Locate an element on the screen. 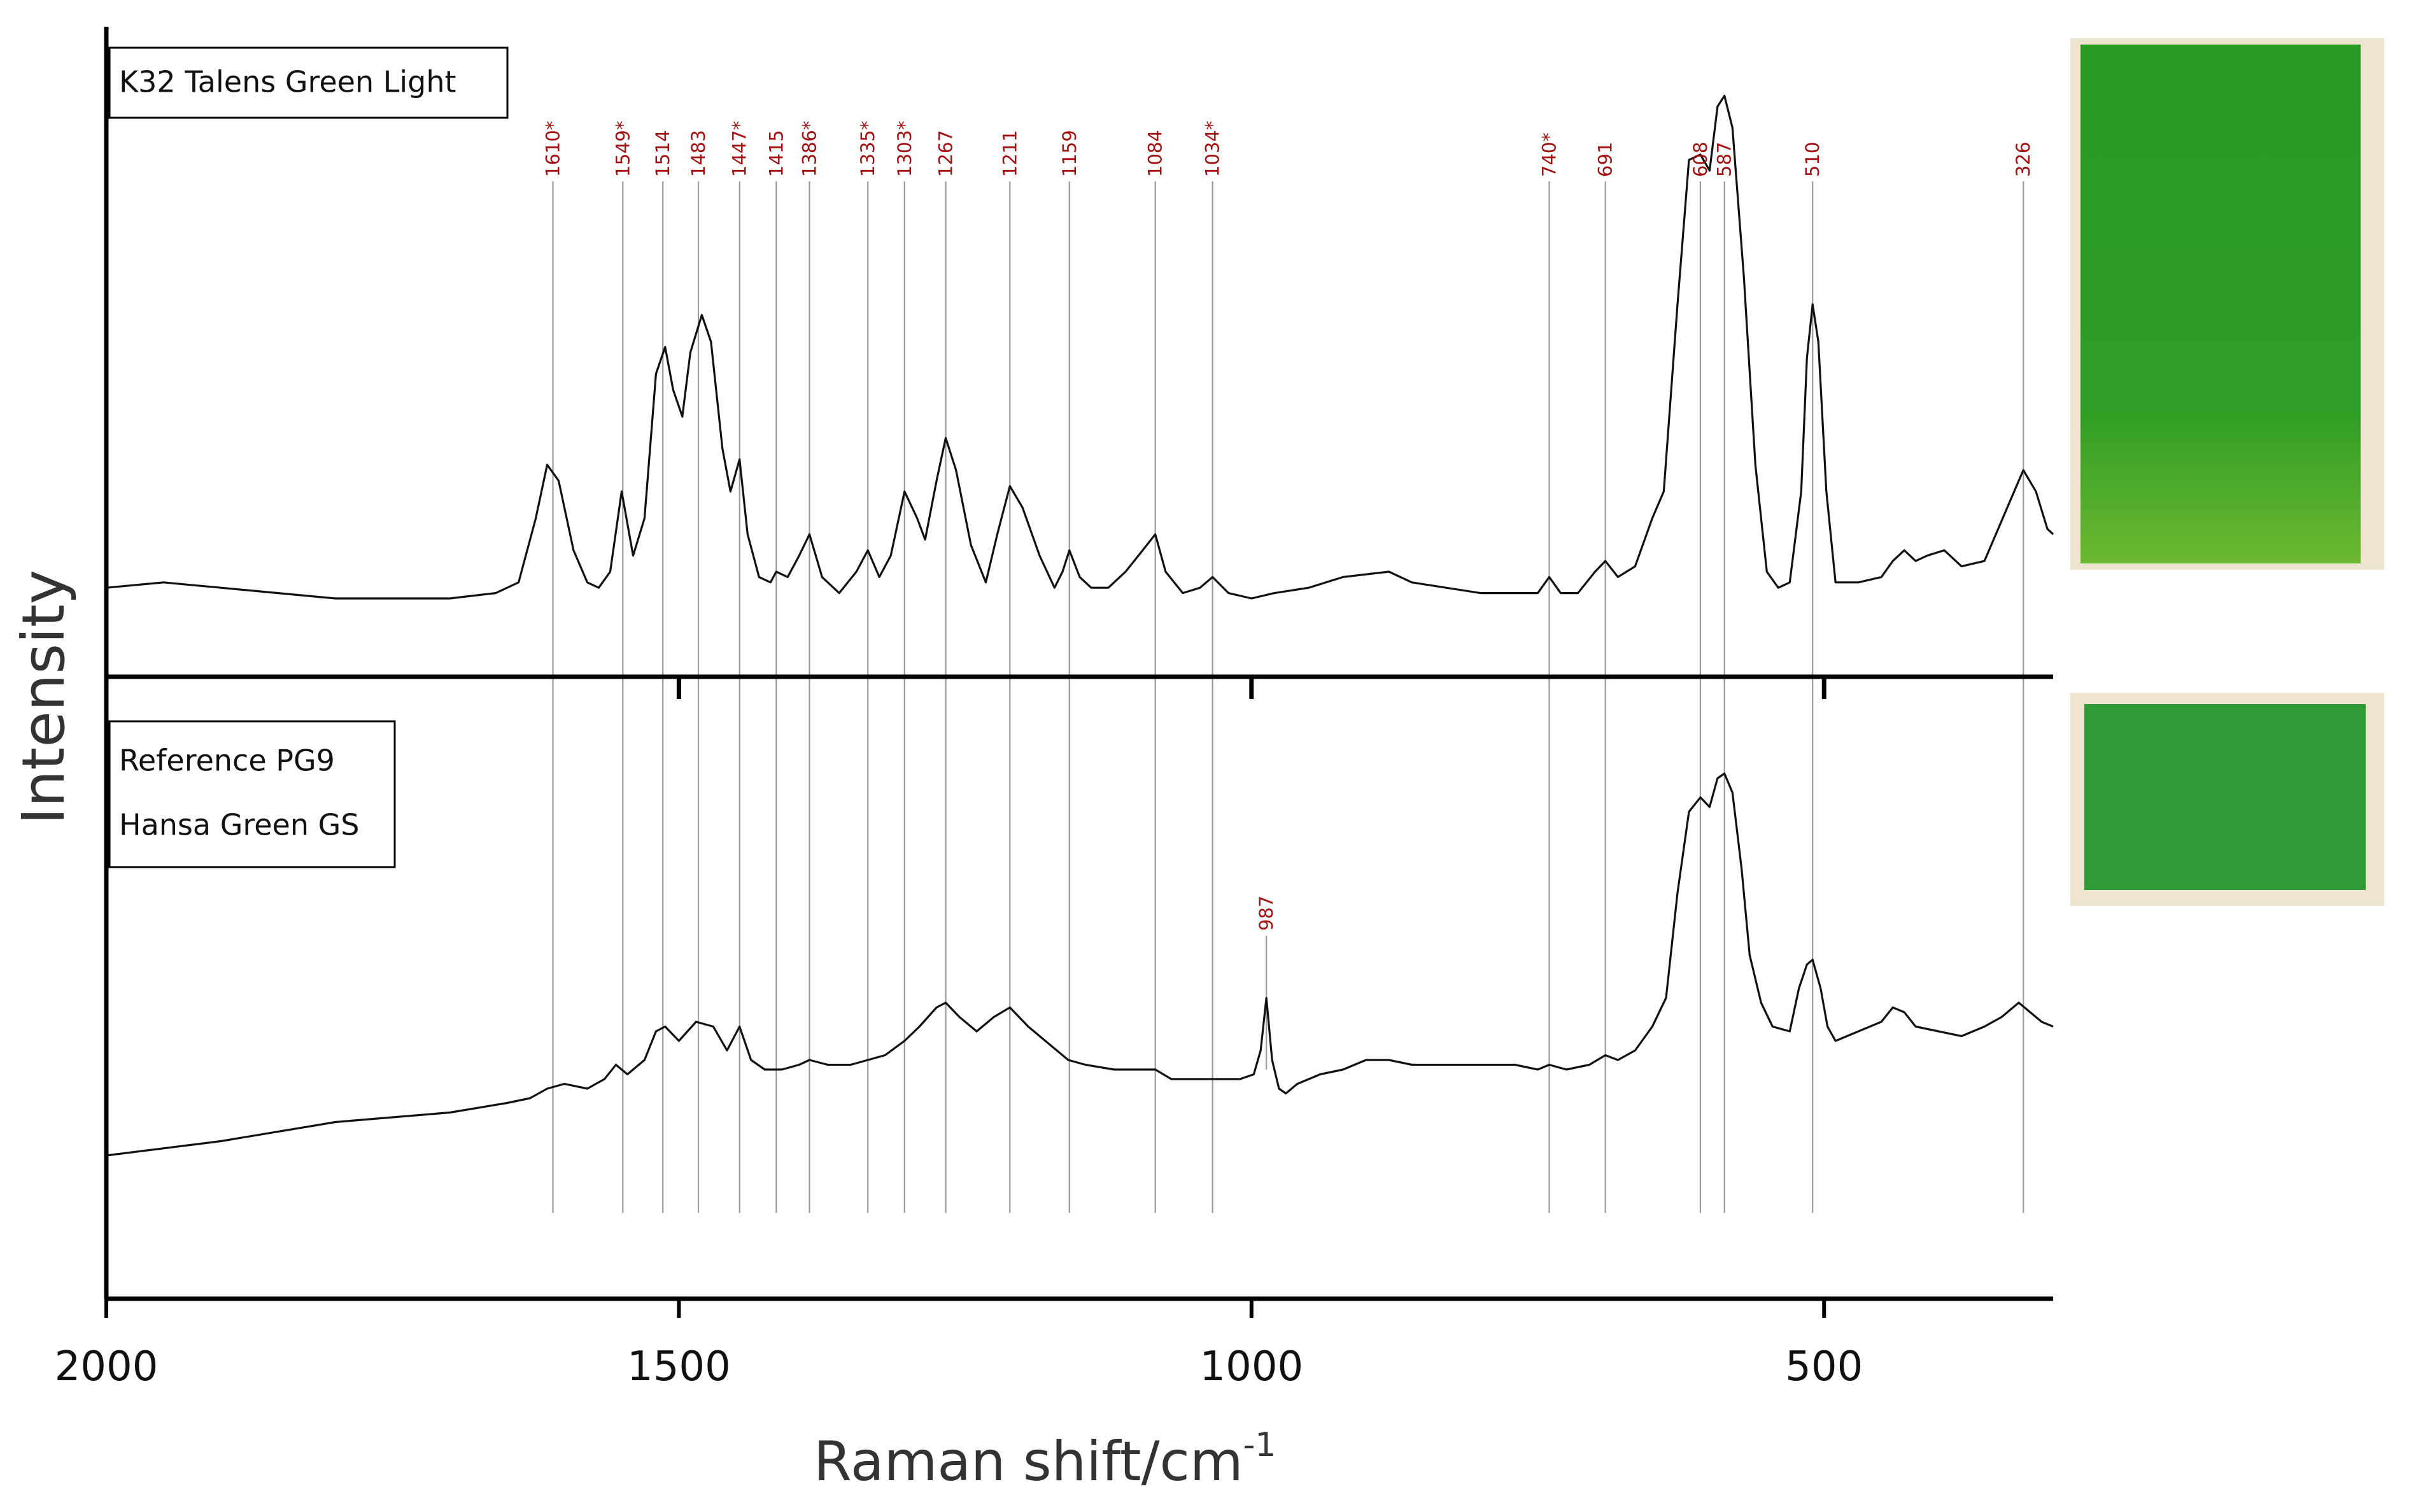 The height and width of the screenshot is (1512, 2416). peak-label-1415: 1415 is located at coordinates (776, 153).